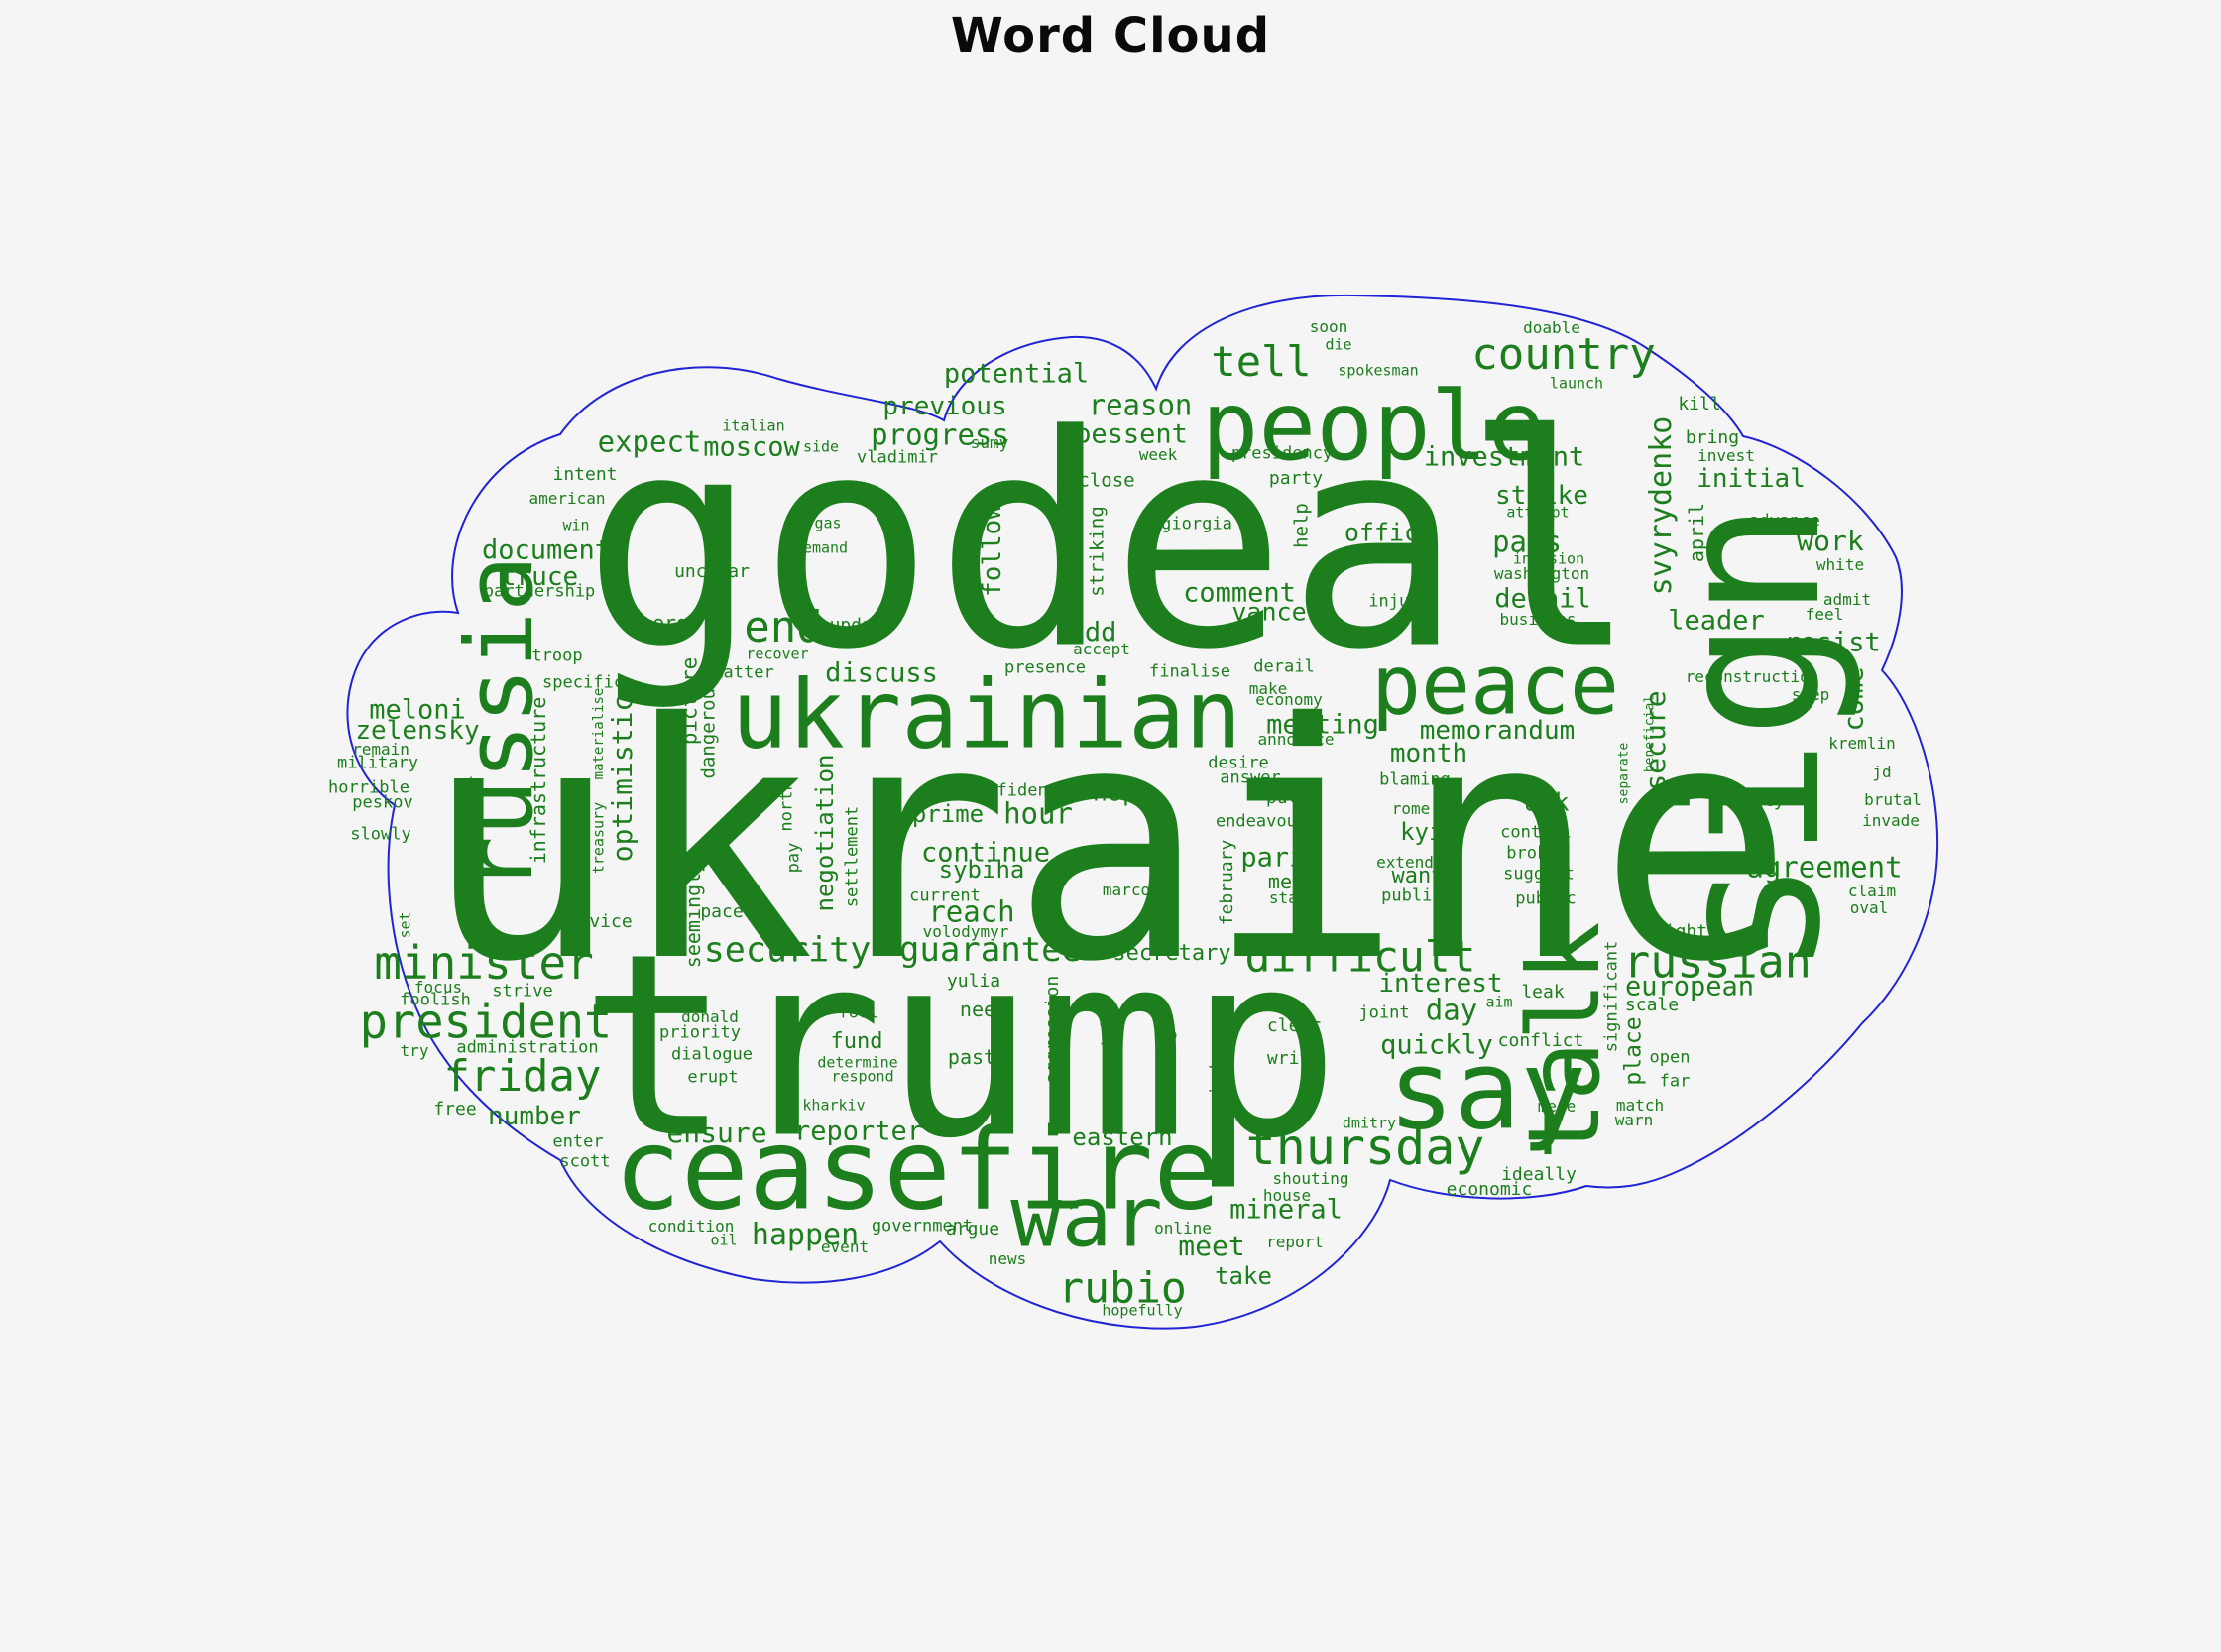 The height and width of the screenshot is (1652, 2221). What do you see at coordinates (693, 914) in the screenshot?
I see `word-seemingly: seemingly` at bounding box center [693, 914].